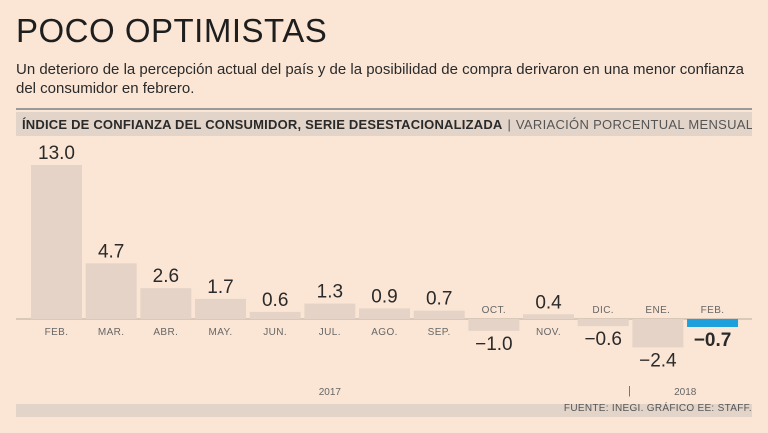 The width and height of the screenshot is (768, 433). I want to click on value-label: −2.4, so click(658, 360).